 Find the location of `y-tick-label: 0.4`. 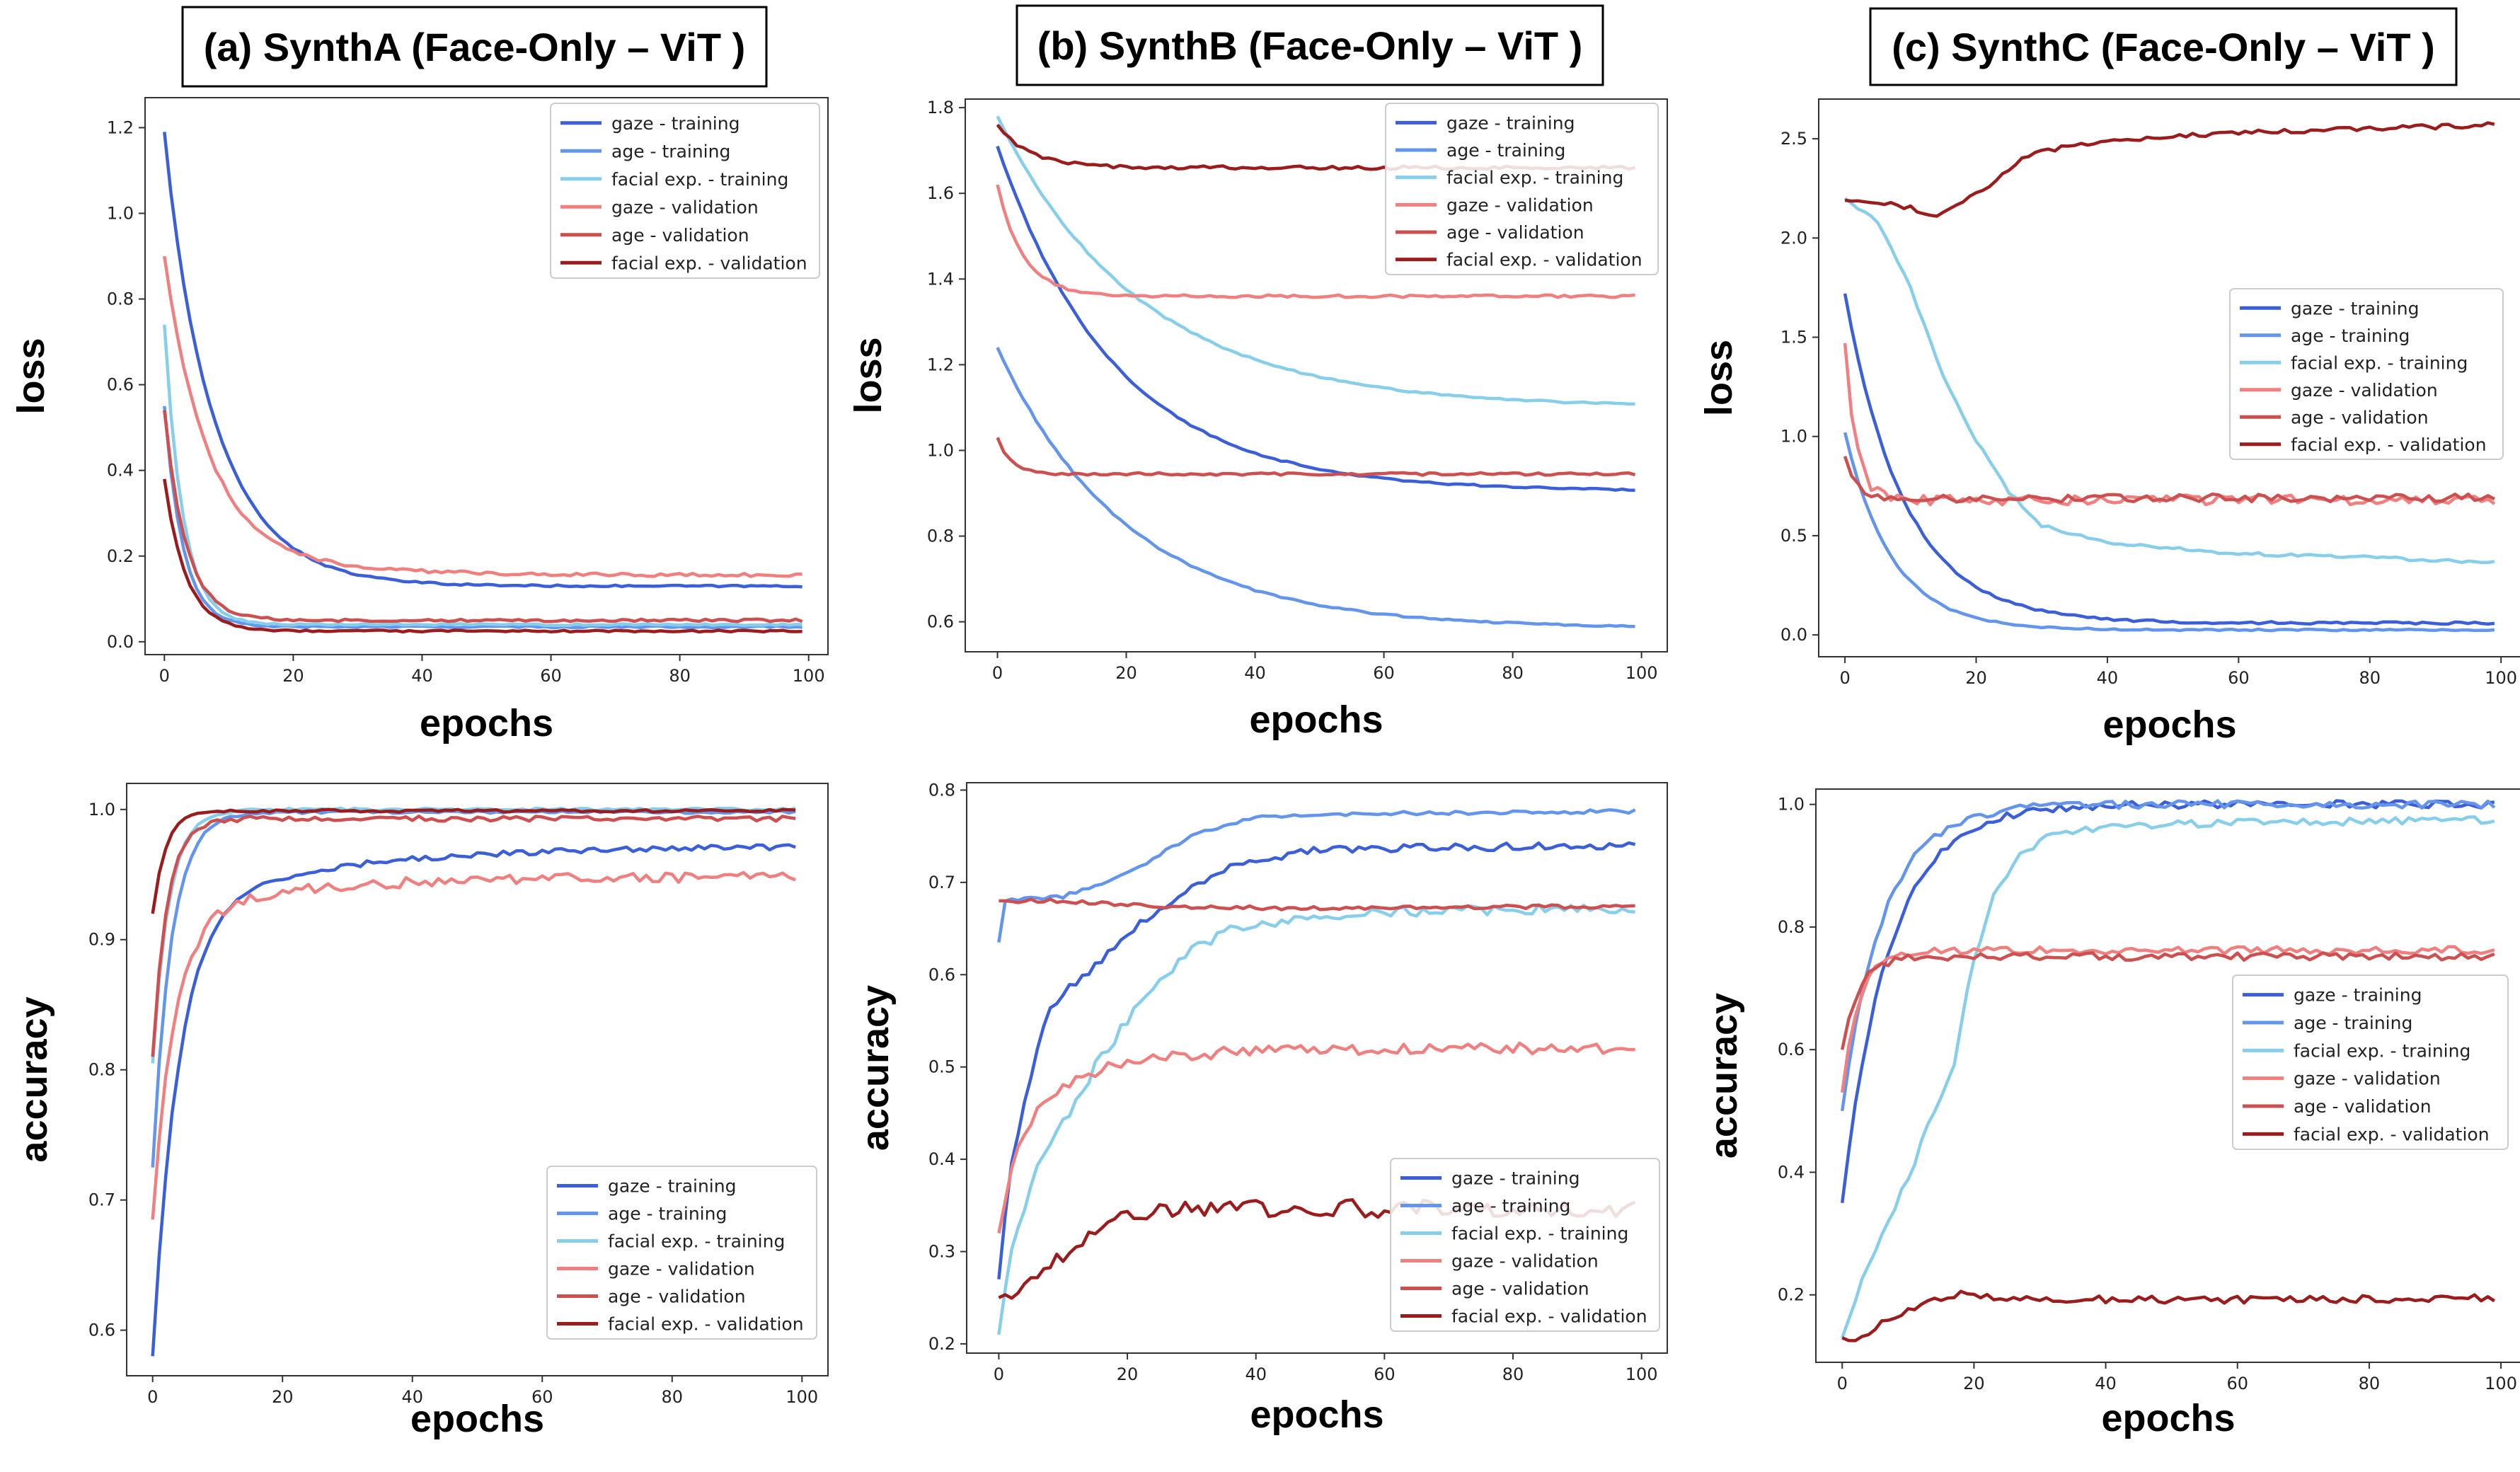

y-tick-label: 0.4 is located at coordinates (942, 1159).